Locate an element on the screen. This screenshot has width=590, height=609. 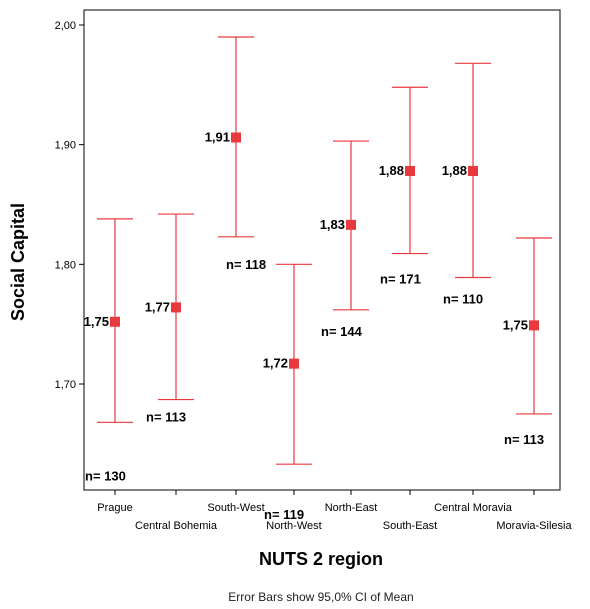
x-tick-label: North-East is located at coordinates (351, 508).